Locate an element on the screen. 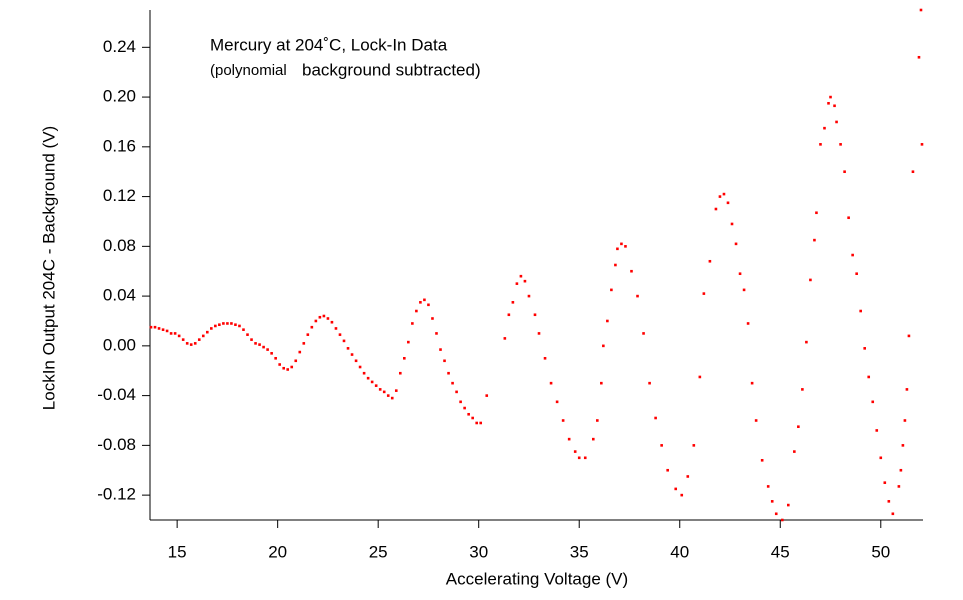 This screenshot has width=963, height=600. y-tick-label: -0.12 is located at coordinates (116, 494).